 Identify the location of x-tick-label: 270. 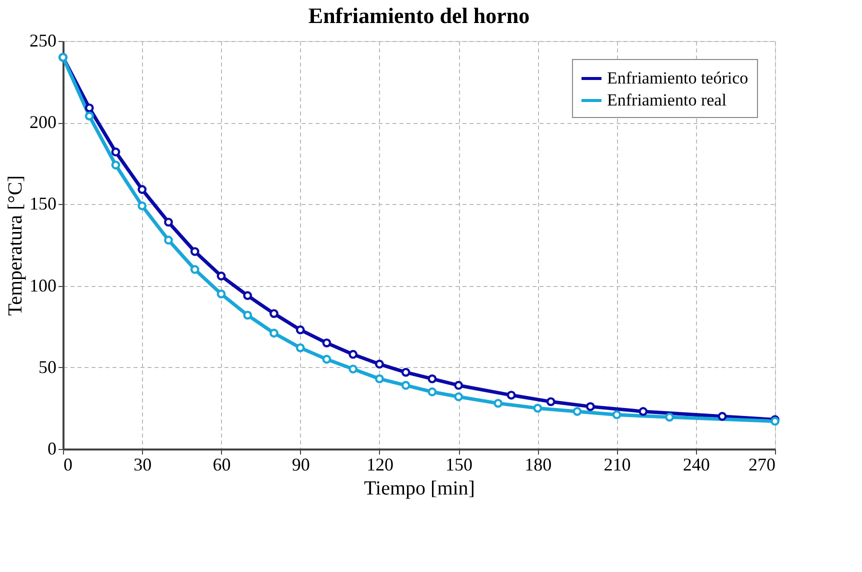
(762, 464).